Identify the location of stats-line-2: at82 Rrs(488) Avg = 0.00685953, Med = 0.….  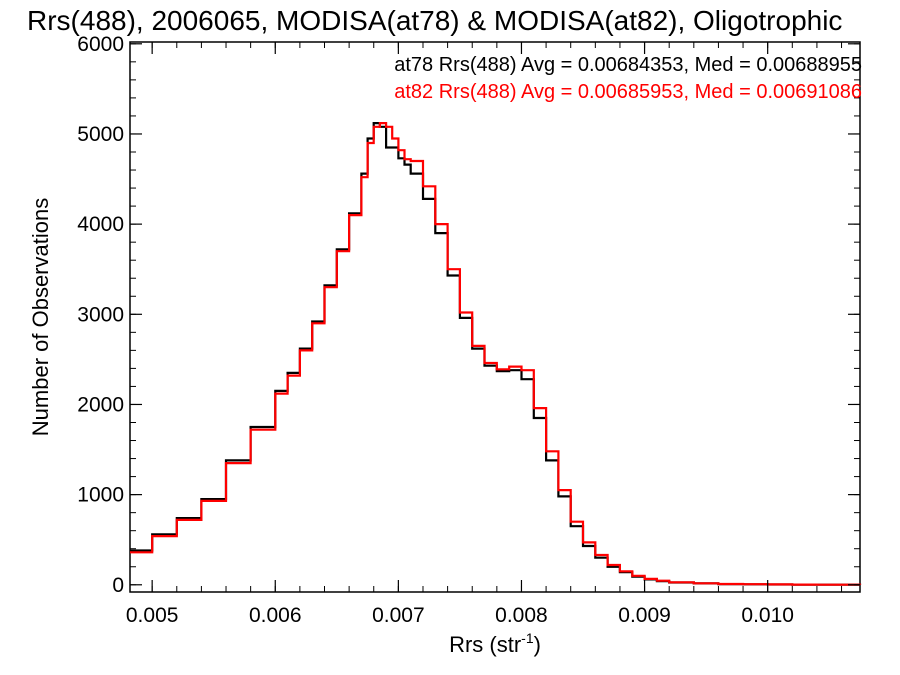
(628, 92).